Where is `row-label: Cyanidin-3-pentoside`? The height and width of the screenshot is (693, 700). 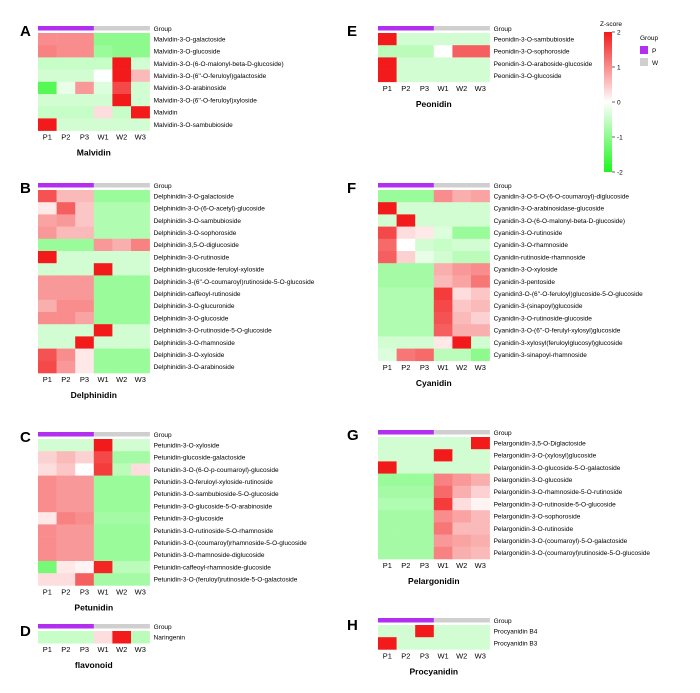 row-label: Cyanidin-3-pentoside is located at coordinates (525, 282).